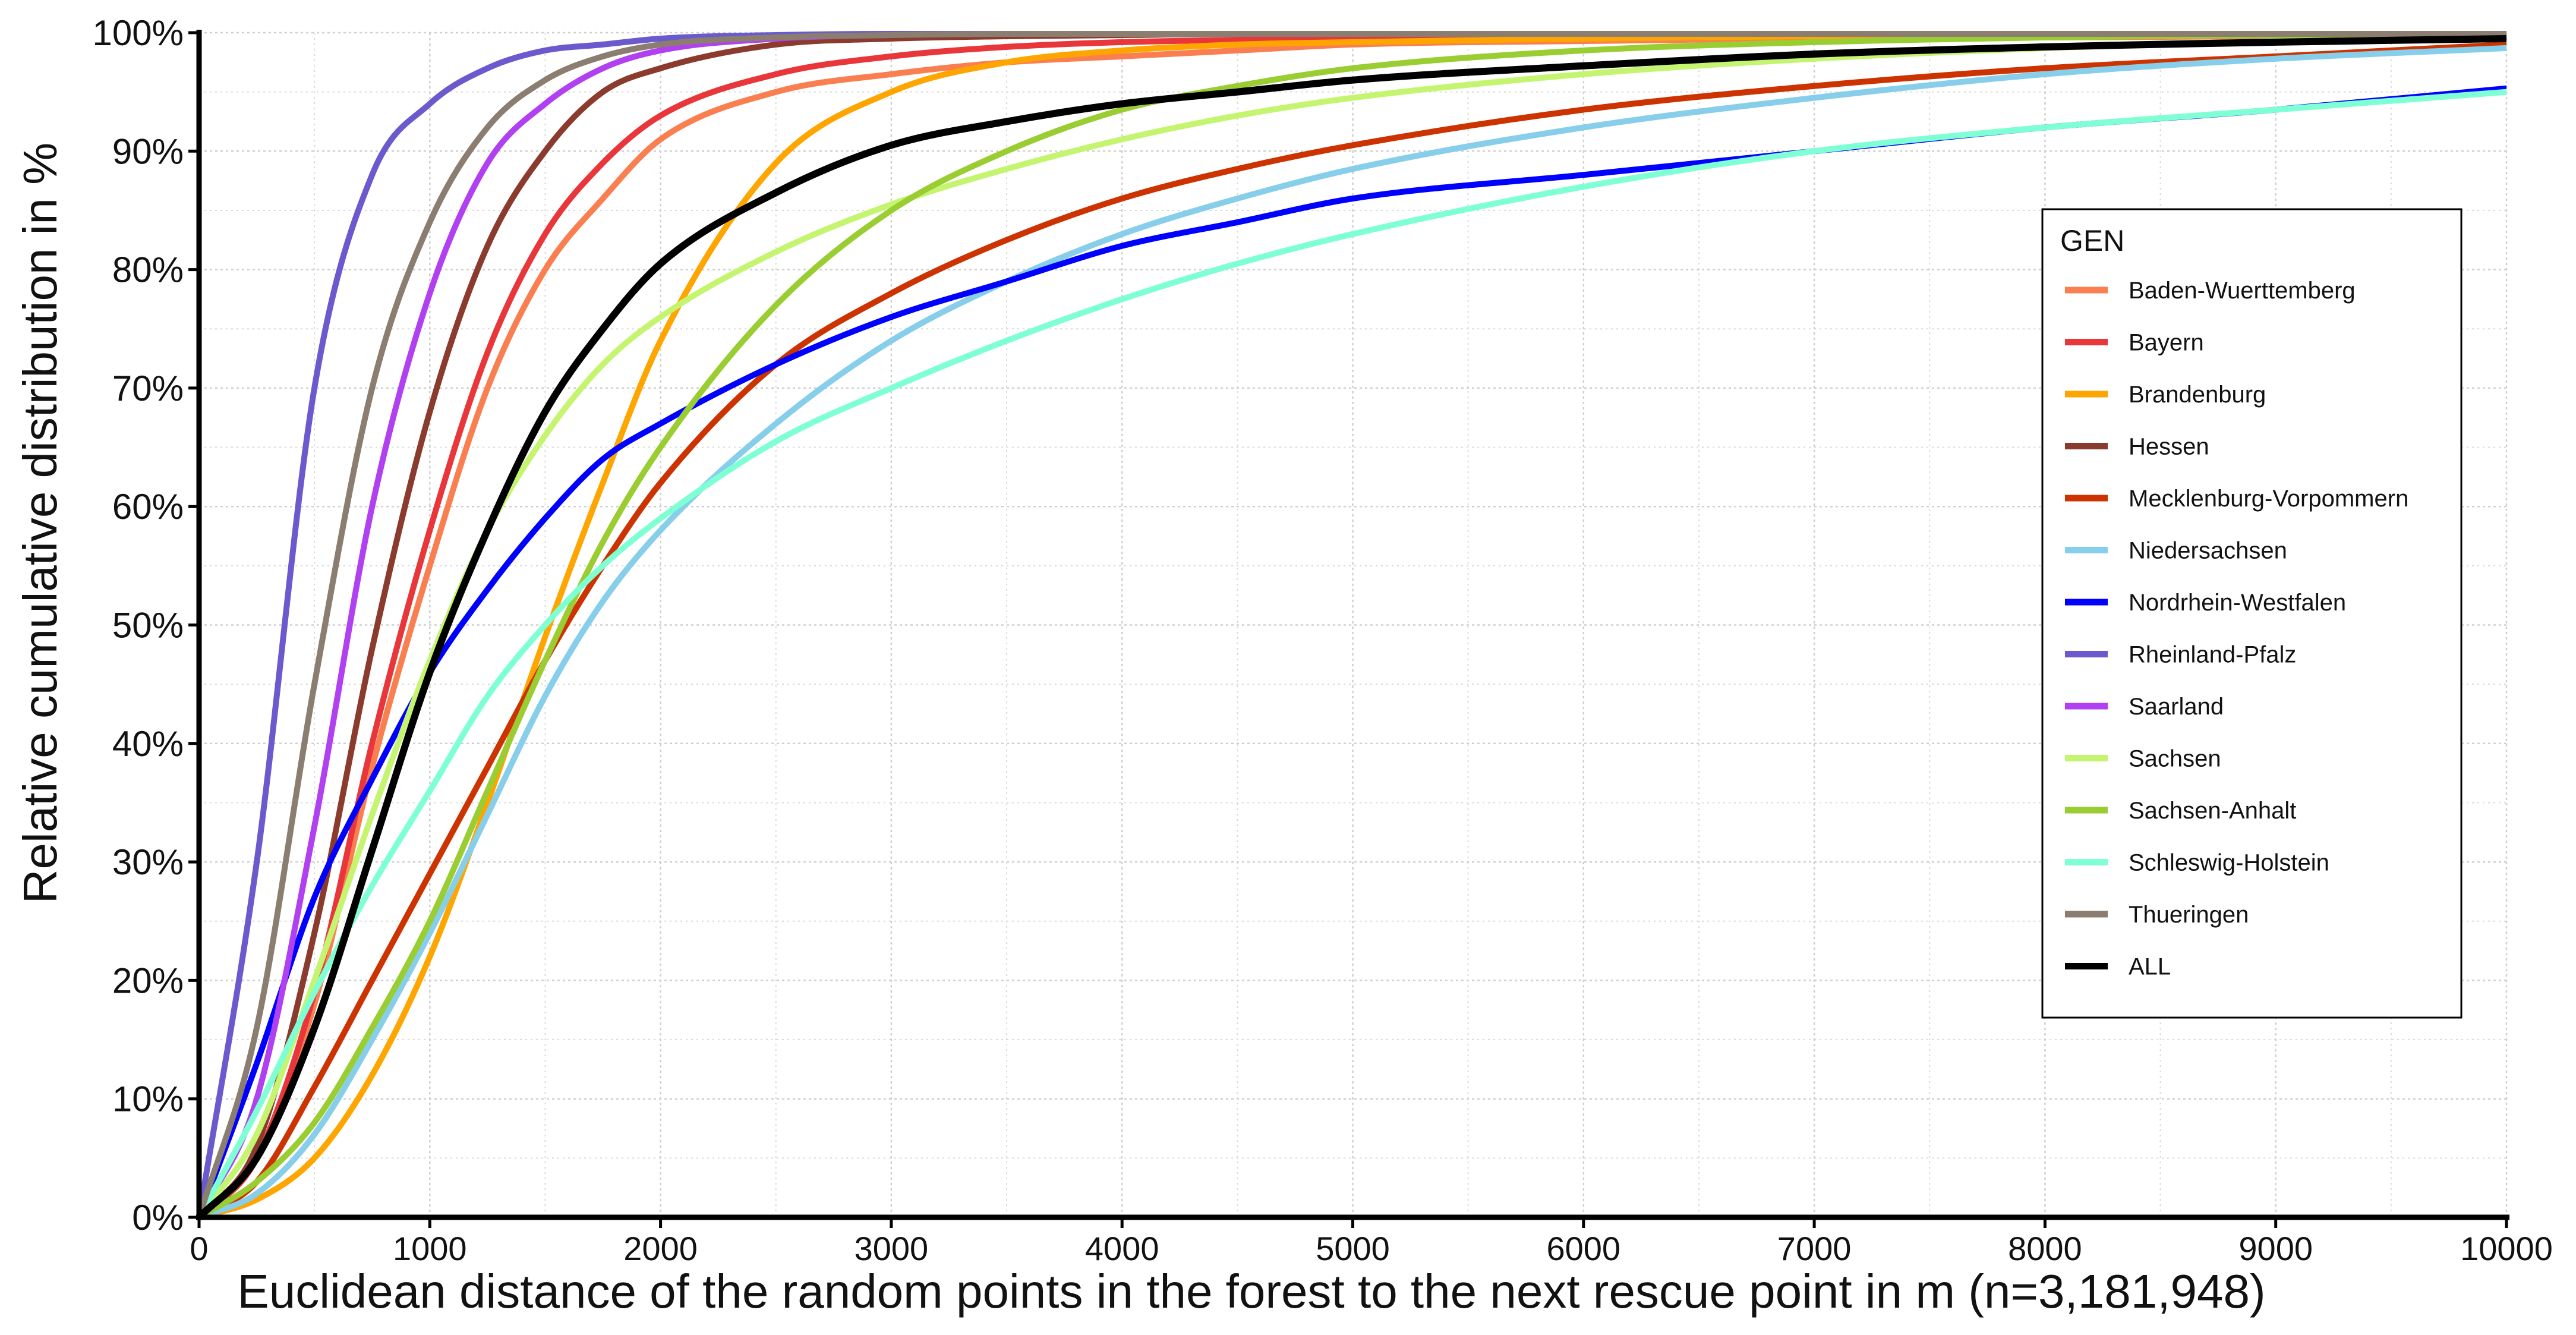  I want to click on legend-box, so click(2252, 613).